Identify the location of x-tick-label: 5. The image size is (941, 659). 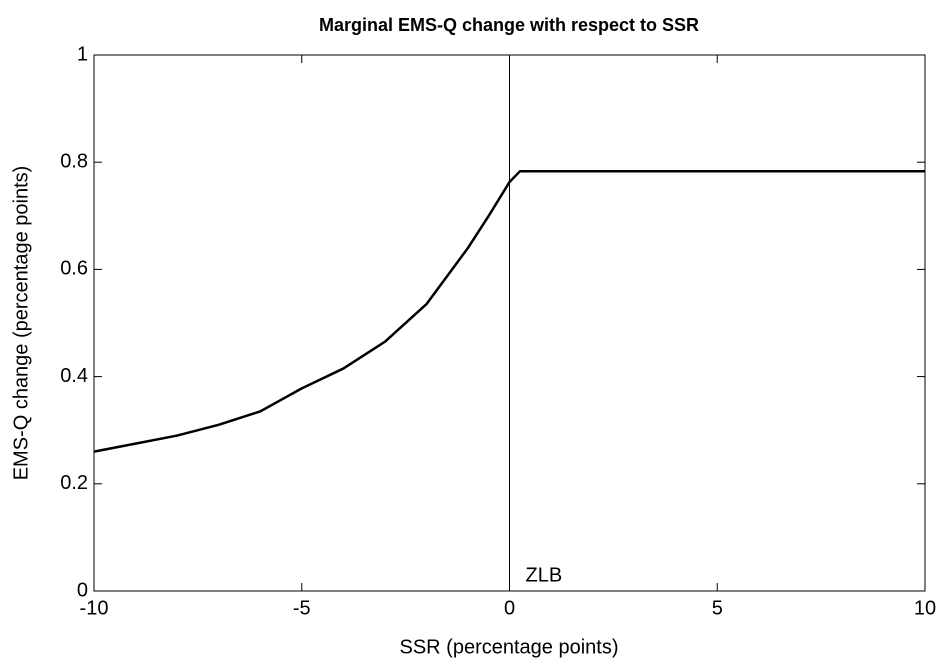
(717, 608).